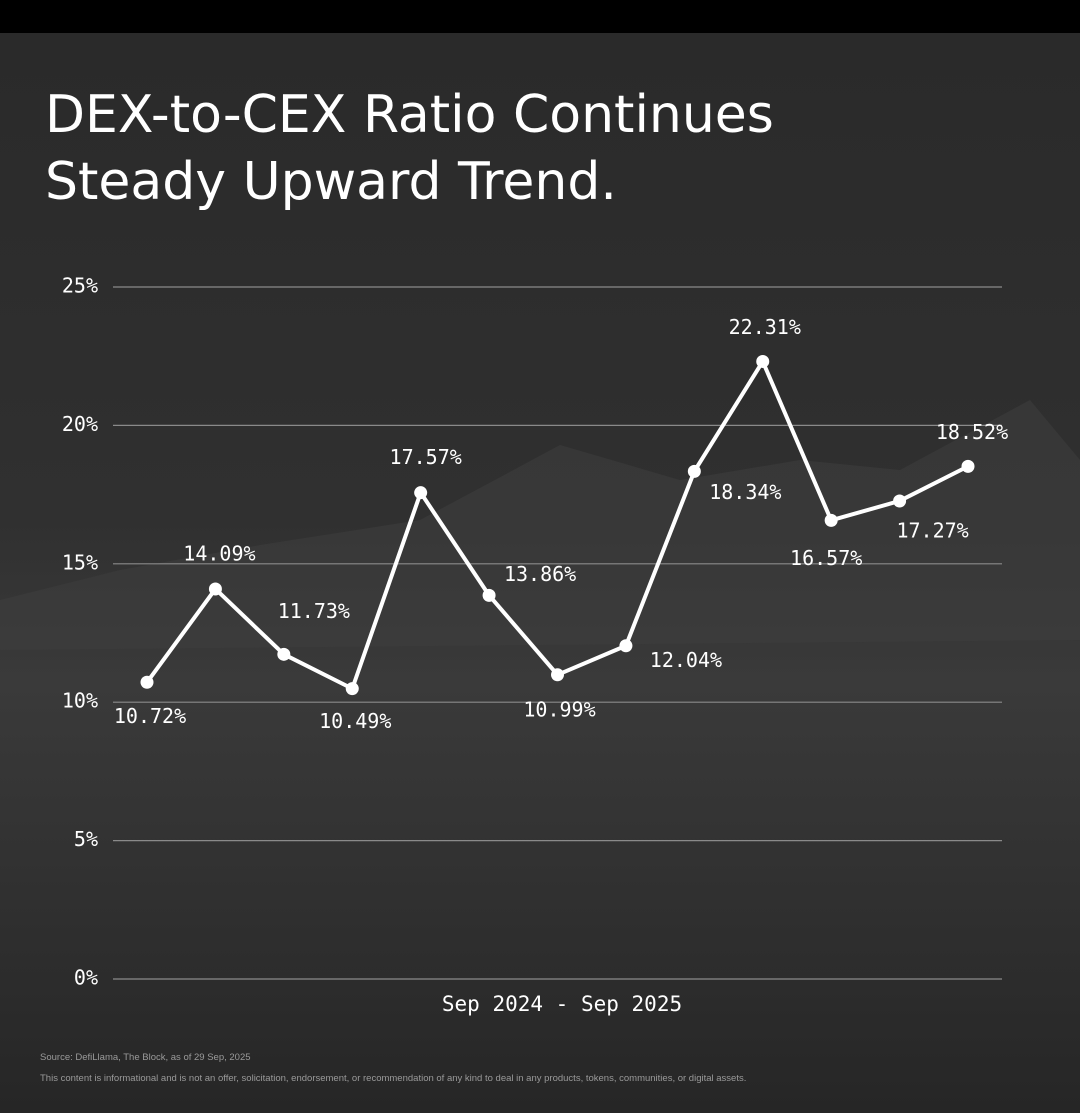 Image resolution: width=1080 pixels, height=1113 pixels. I want to click on data-label: 16.57%, so click(826, 558).